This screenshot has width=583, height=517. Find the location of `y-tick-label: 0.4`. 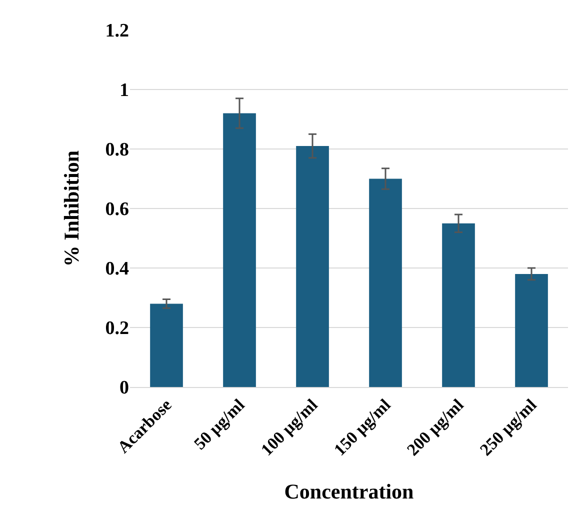

y-tick-label: 0.4 is located at coordinates (117, 269).